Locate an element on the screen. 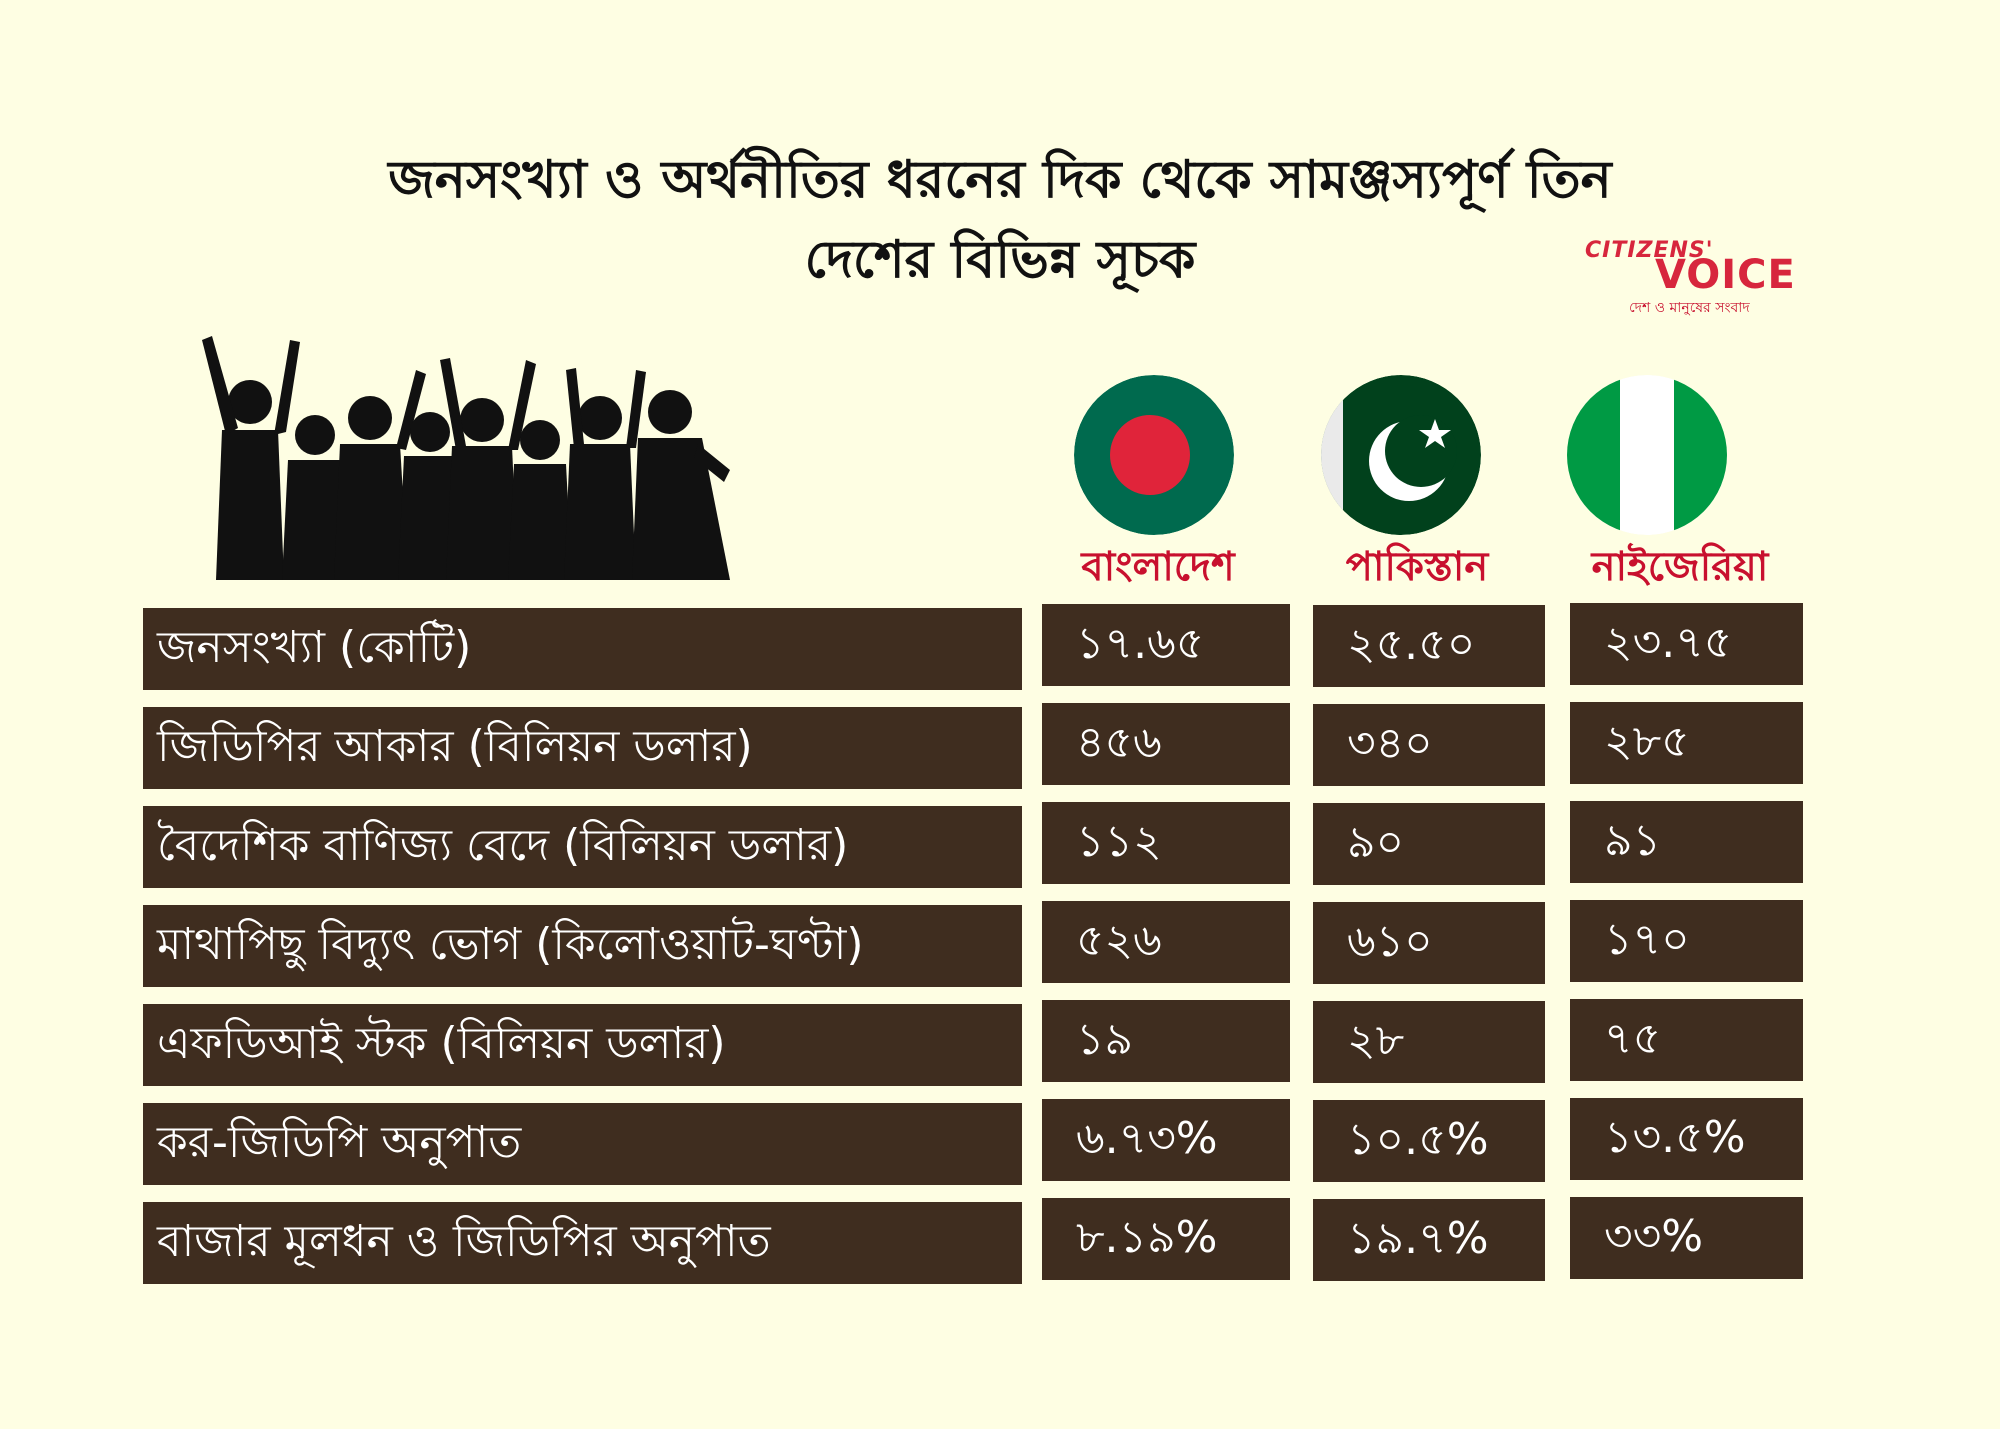 The width and height of the screenshot is (2000, 1429). cell-bangladesh: ৬.৭৩% is located at coordinates (1166, 1140).